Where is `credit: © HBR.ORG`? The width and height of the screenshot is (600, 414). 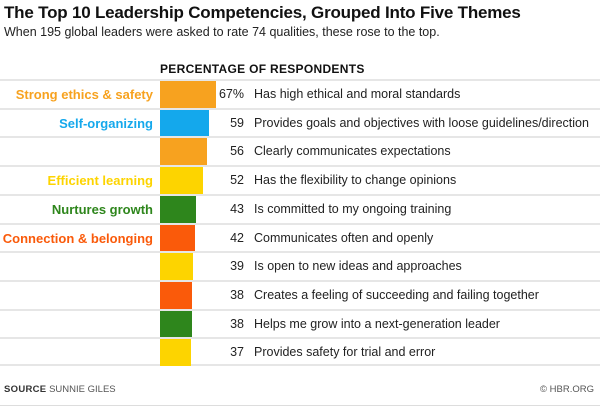
credit: © HBR.ORG is located at coordinates (567, 389).